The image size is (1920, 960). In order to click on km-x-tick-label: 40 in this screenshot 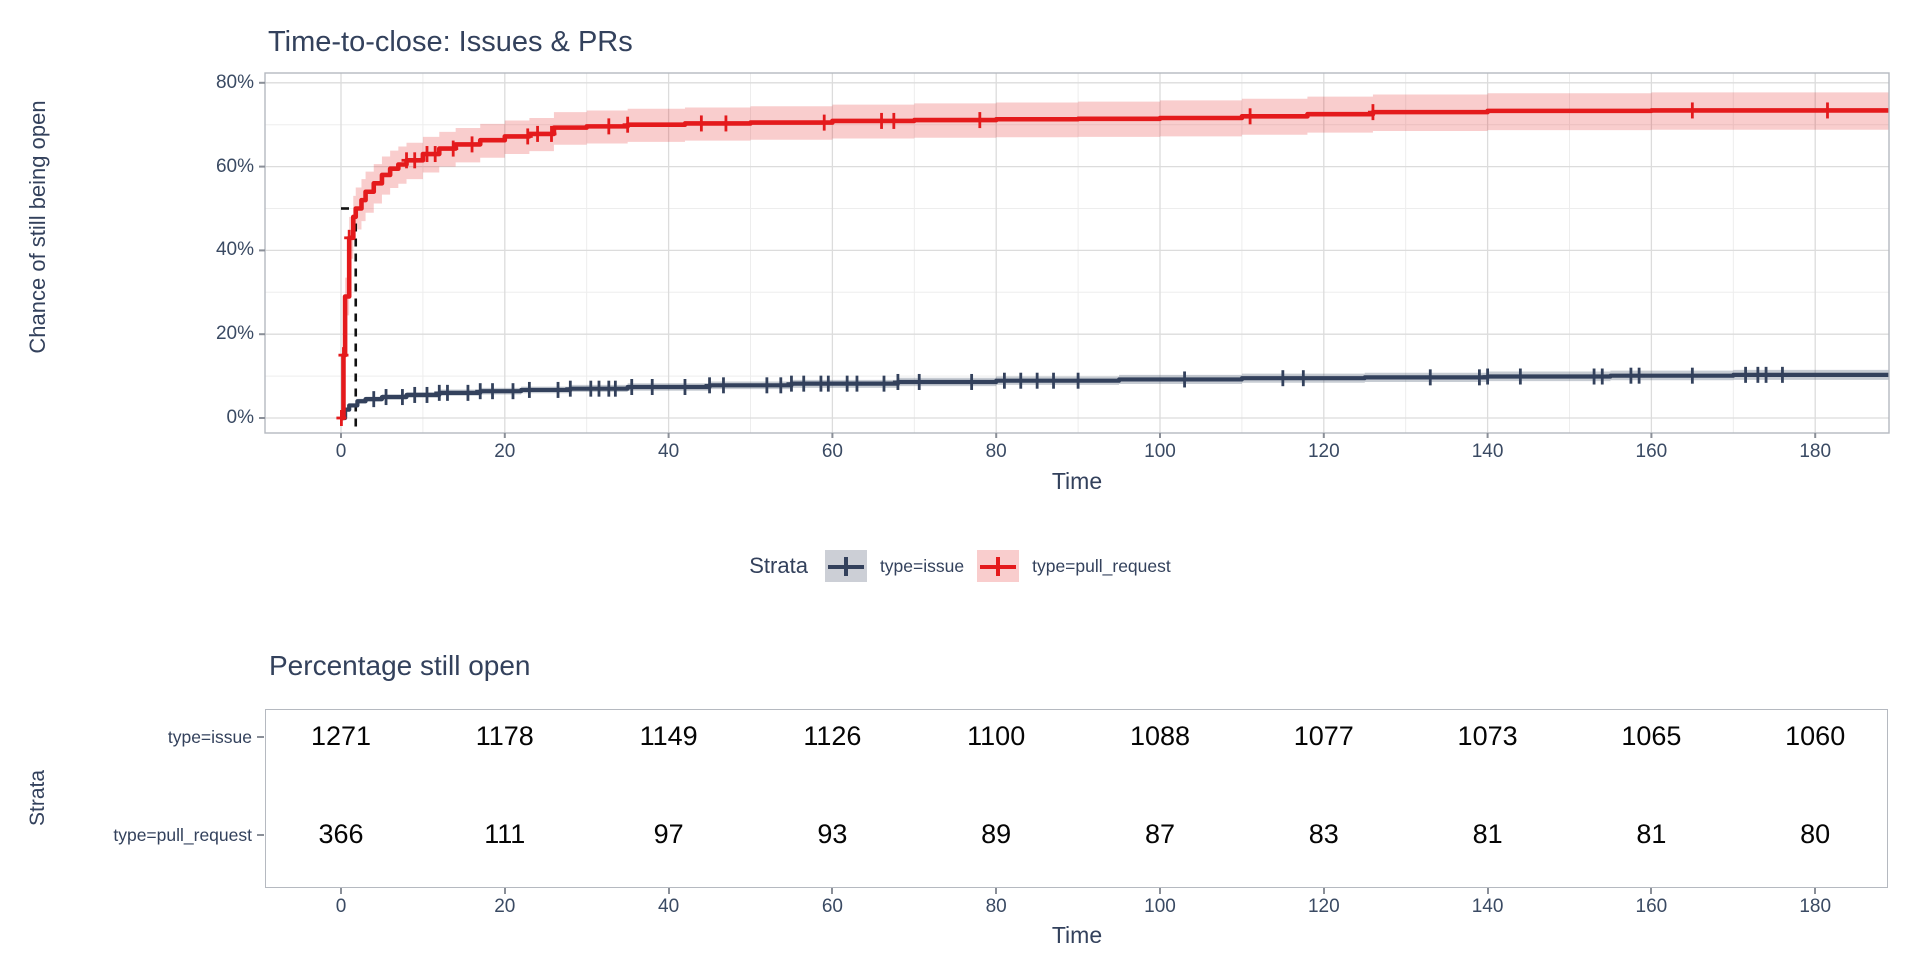, I will do `click(669, 451)`.